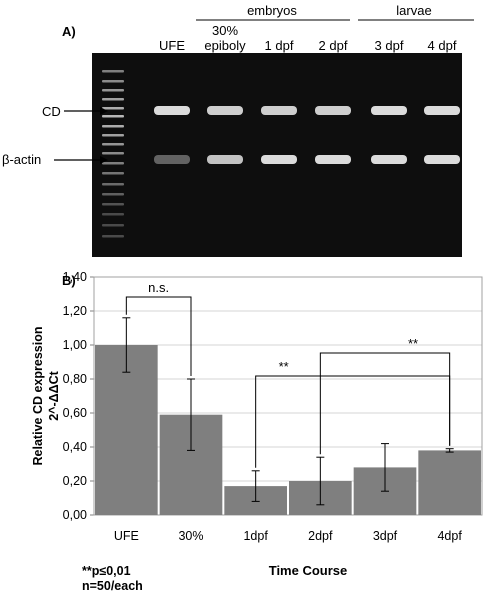 This screenshot has width=489, height=600. I want to click on y-tick-label: 0,80, so click(75, 379).